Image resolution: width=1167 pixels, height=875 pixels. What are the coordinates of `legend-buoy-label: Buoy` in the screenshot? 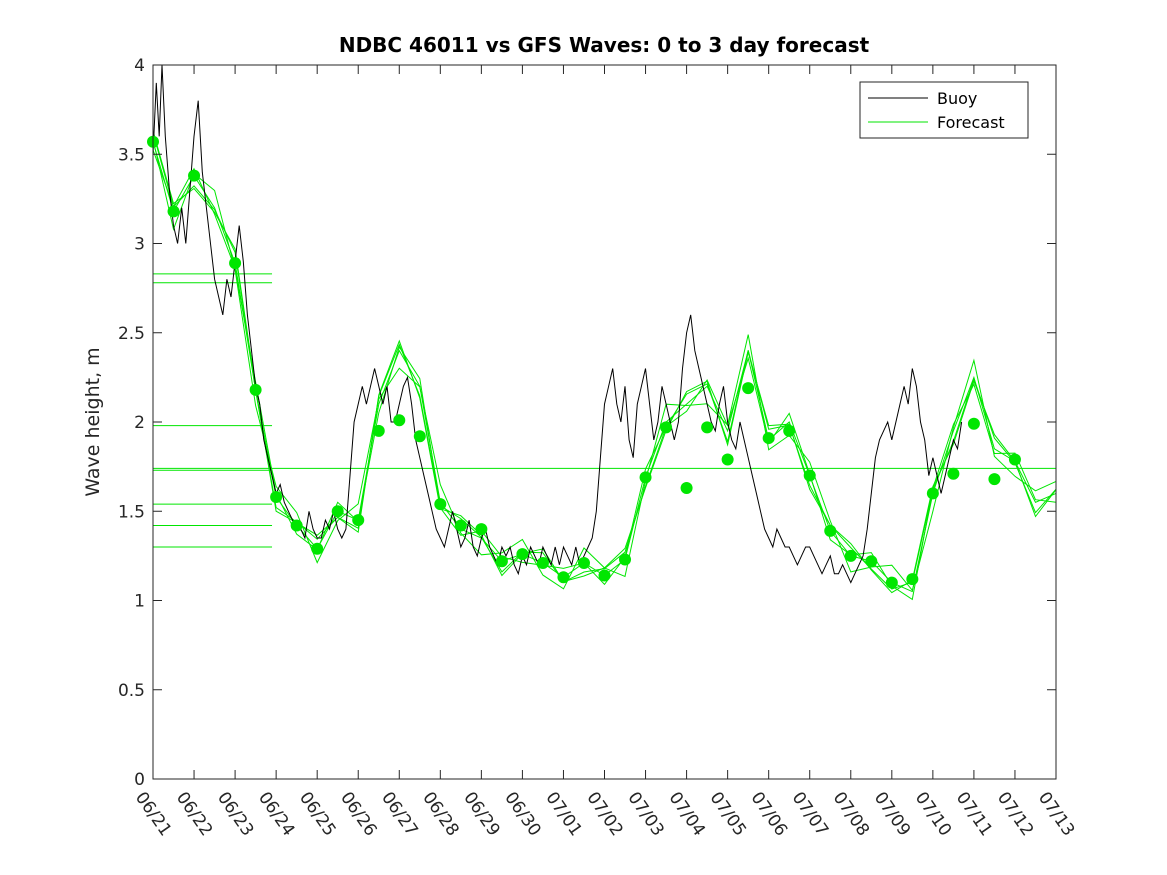 It's located at (957, 98).